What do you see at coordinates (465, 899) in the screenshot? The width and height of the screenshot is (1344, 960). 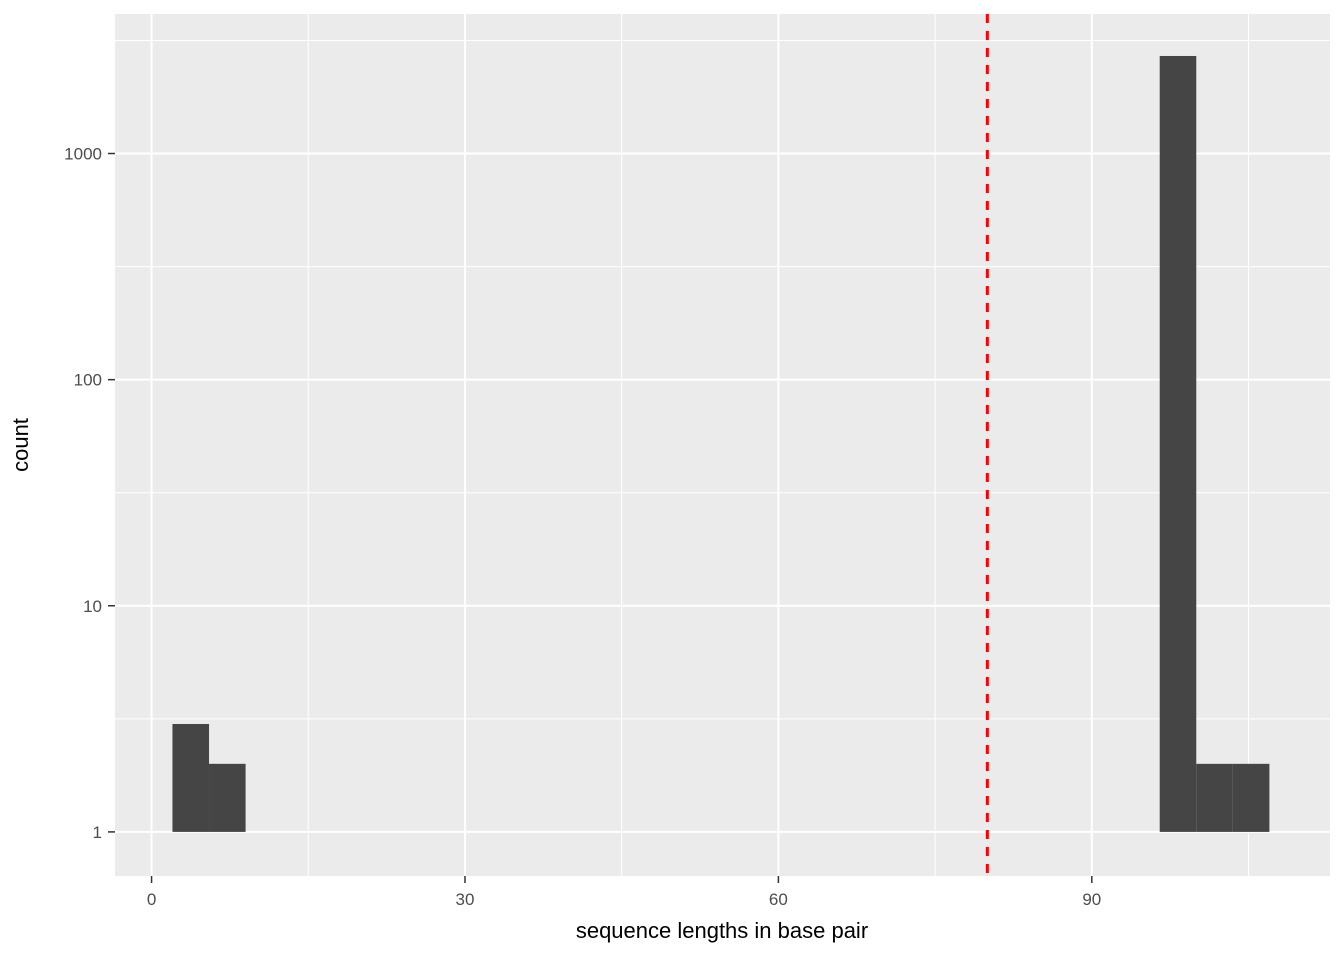 I see `x-tick-label: 30` at bounding box center [465, 899].